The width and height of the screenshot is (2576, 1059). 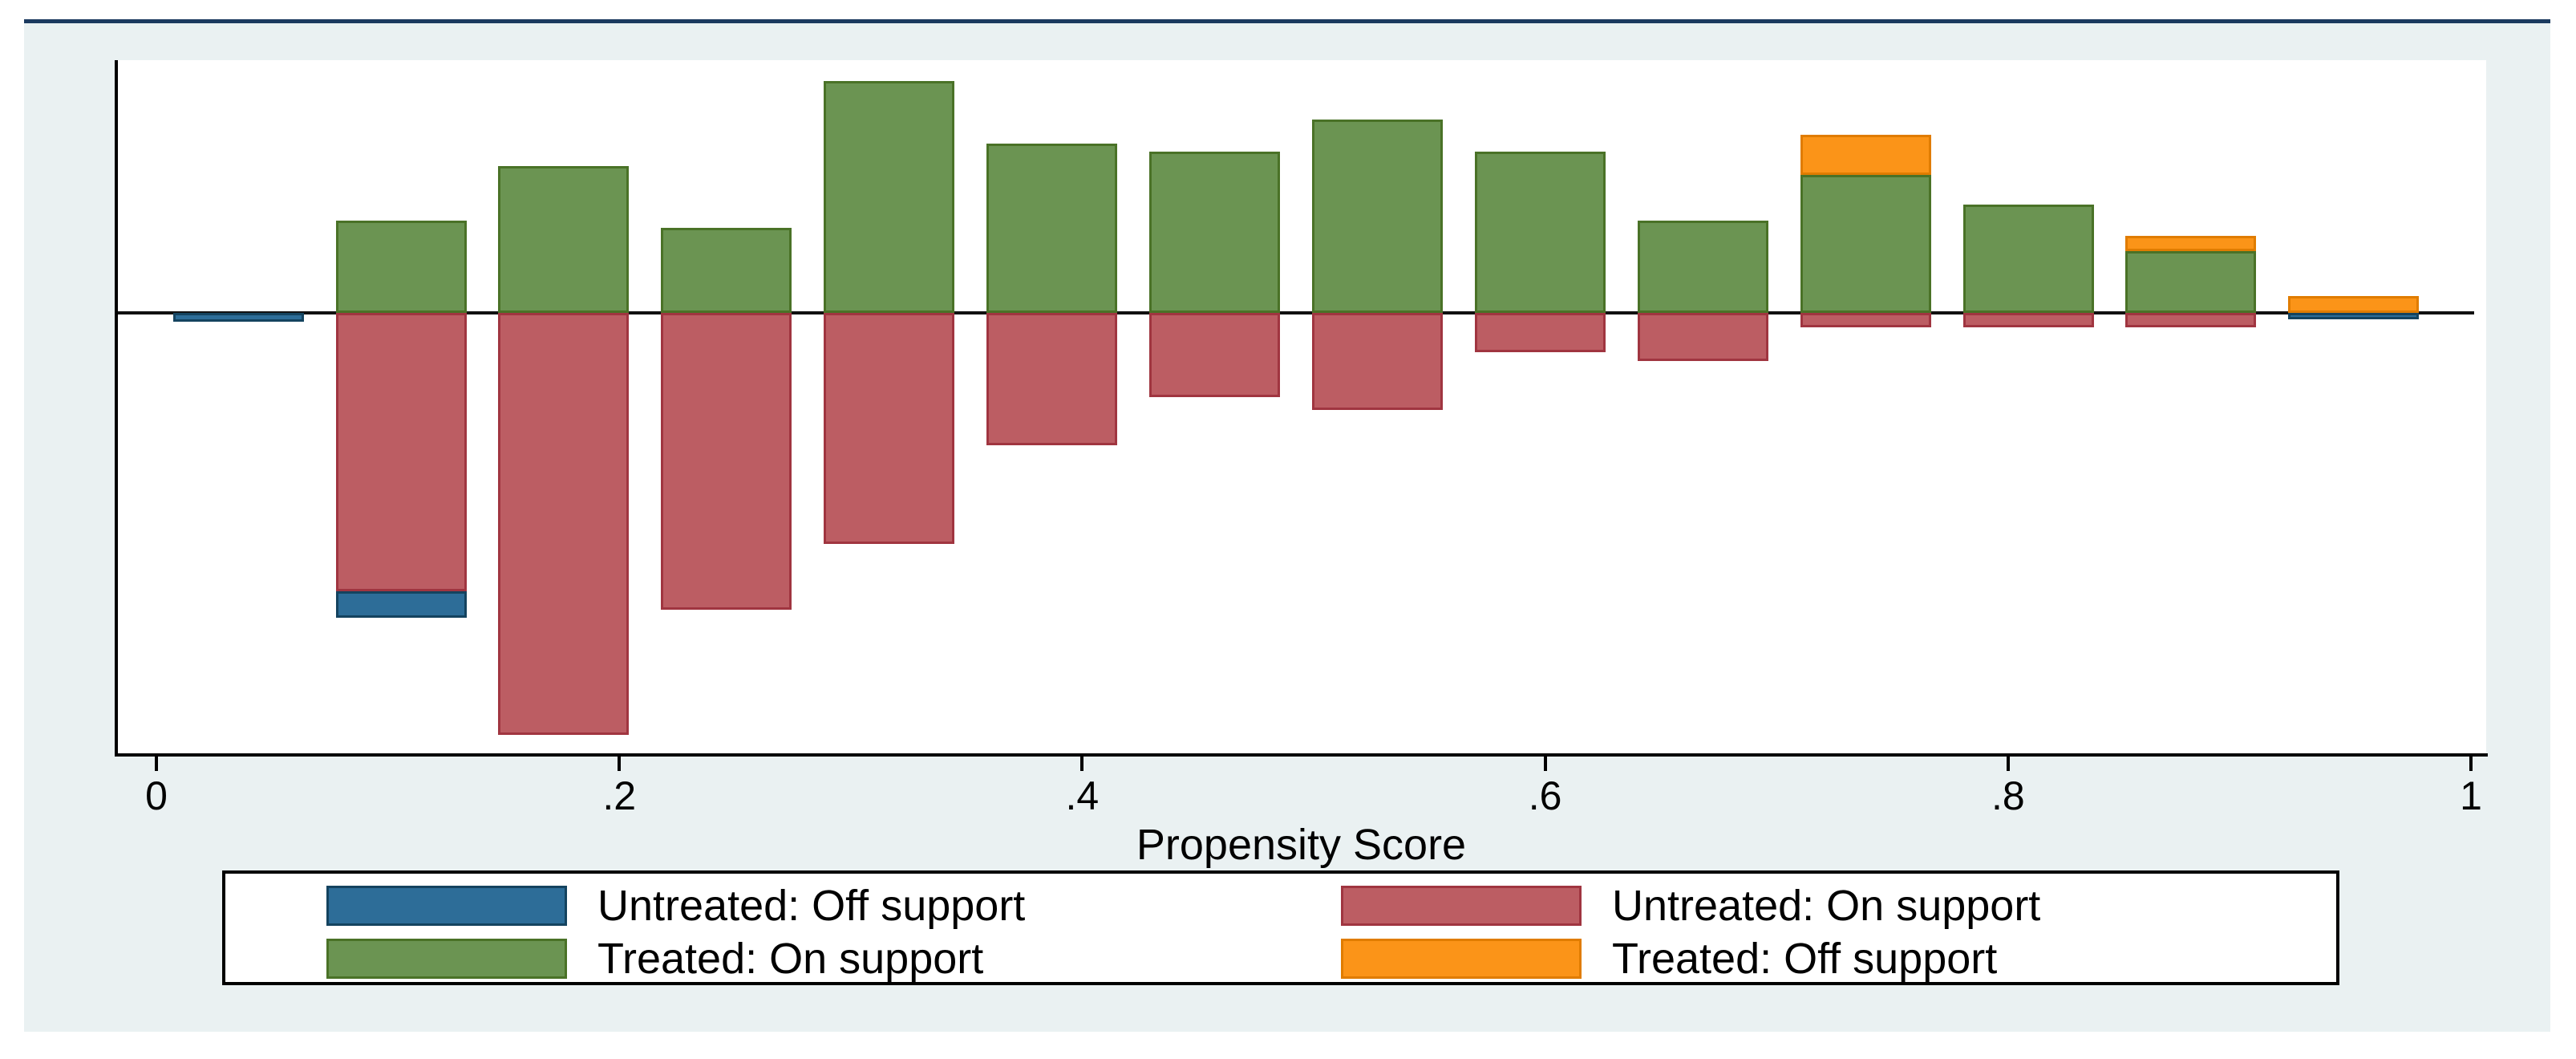 What do you see at coordinates (1461, 906) in the screenshot?
I see `legend-swatch-untreated-on-icon` at bounding box center [1461, 906].